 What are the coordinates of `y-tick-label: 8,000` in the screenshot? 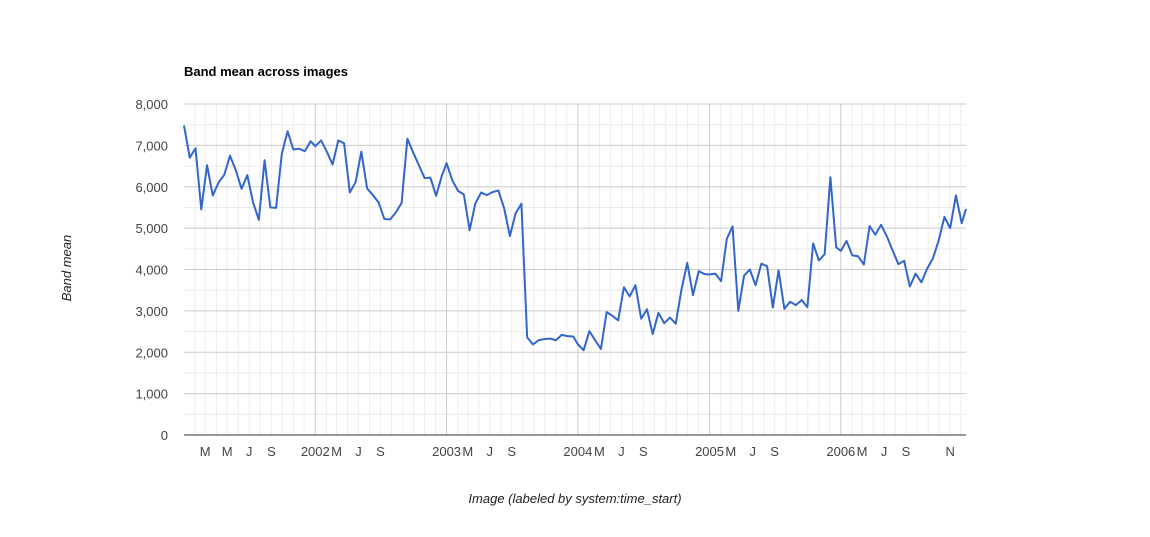 It's located at (151, 104).